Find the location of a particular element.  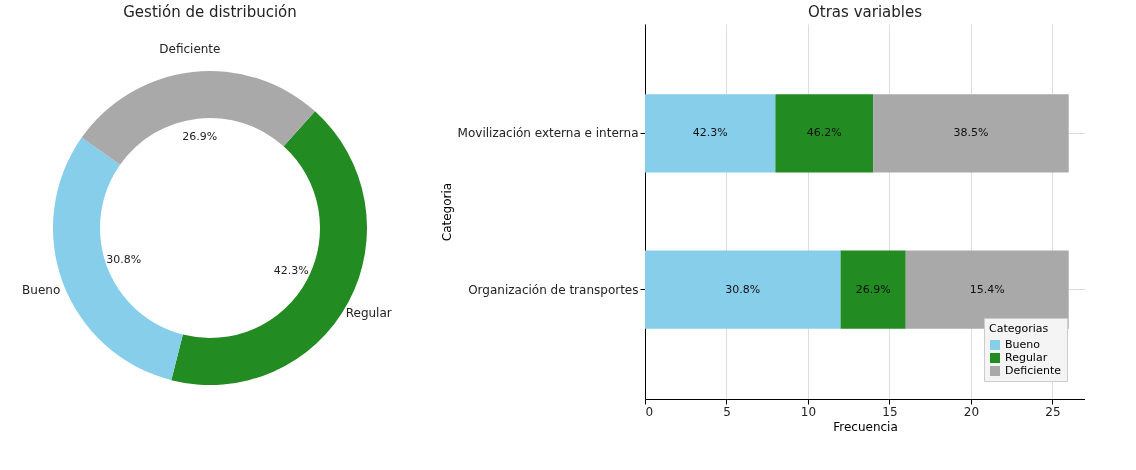

chart-title: Gestión de distribución is located at coordinates (210, 12).